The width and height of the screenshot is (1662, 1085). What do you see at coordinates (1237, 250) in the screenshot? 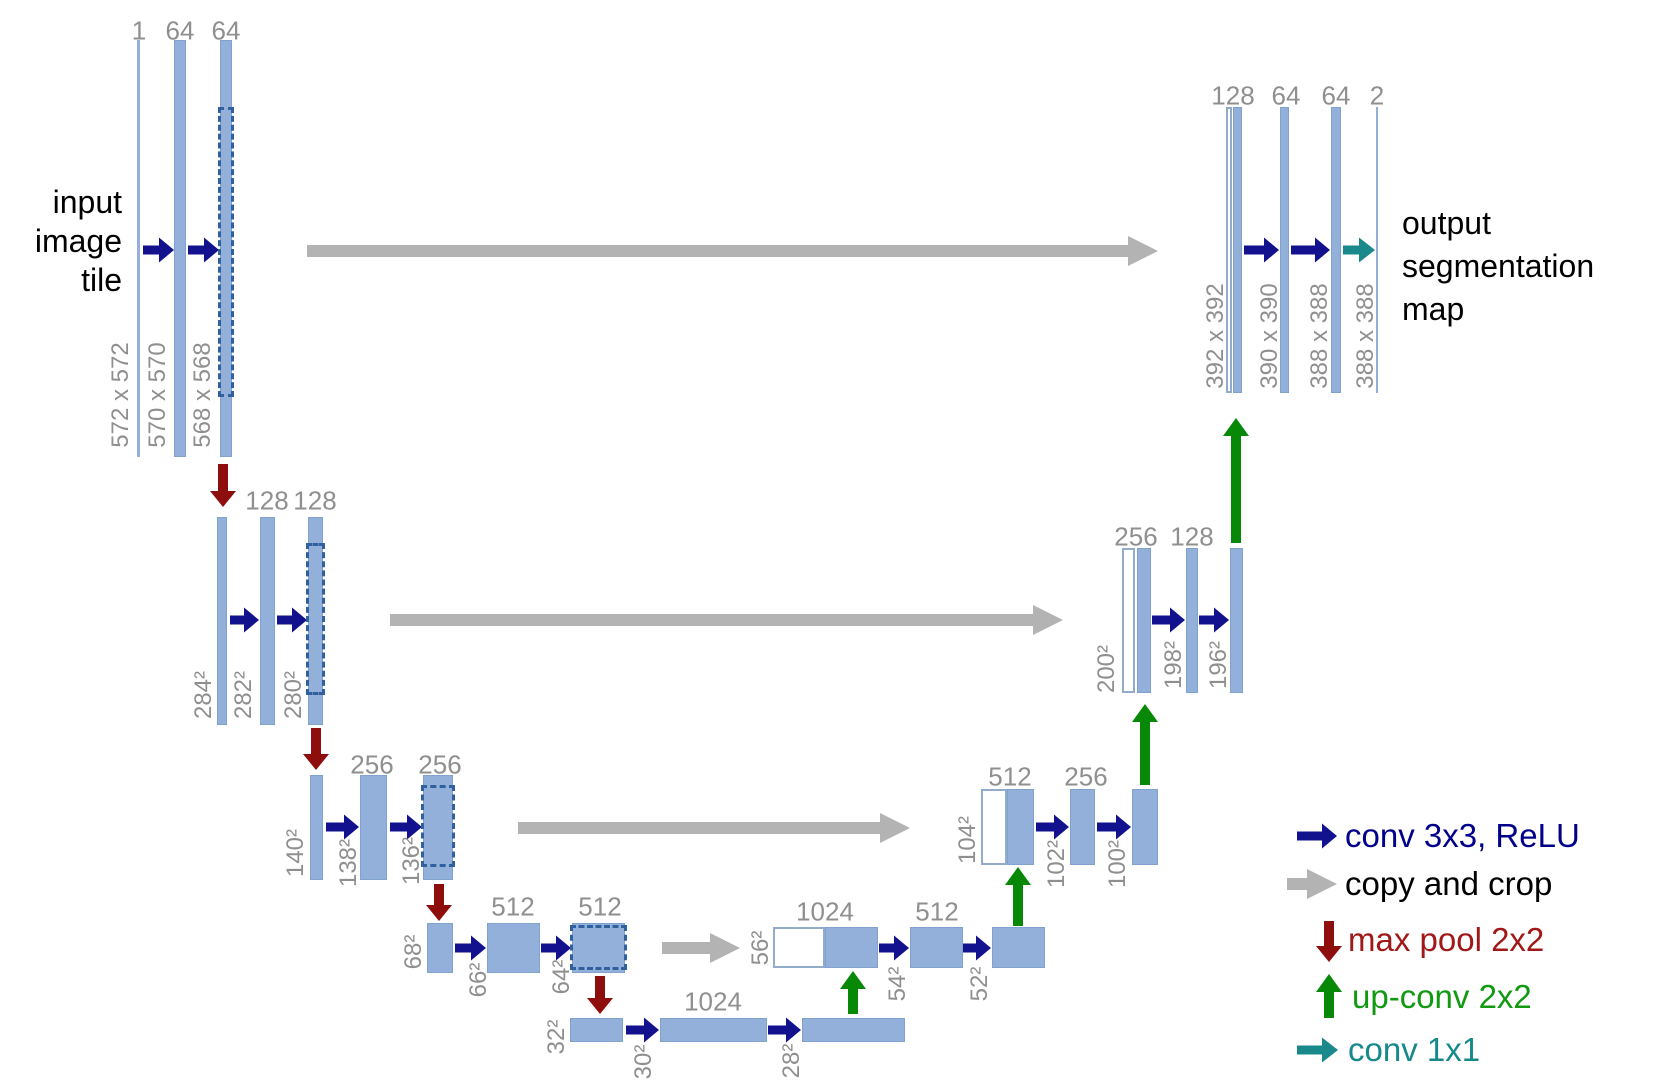
I see `feature-map-dec1-m1` at bounding box center [1237, 250].